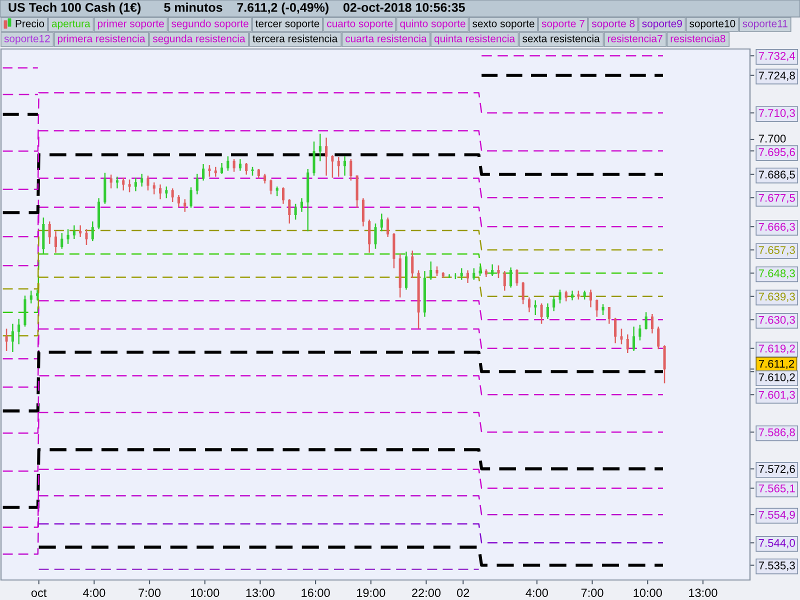 Image resolution: width=800 pixels, height=600 pixels. Describe the element at coordinates (776, 566) in the screenshot. I see `y-tick-label: 7.535,3` at that location.